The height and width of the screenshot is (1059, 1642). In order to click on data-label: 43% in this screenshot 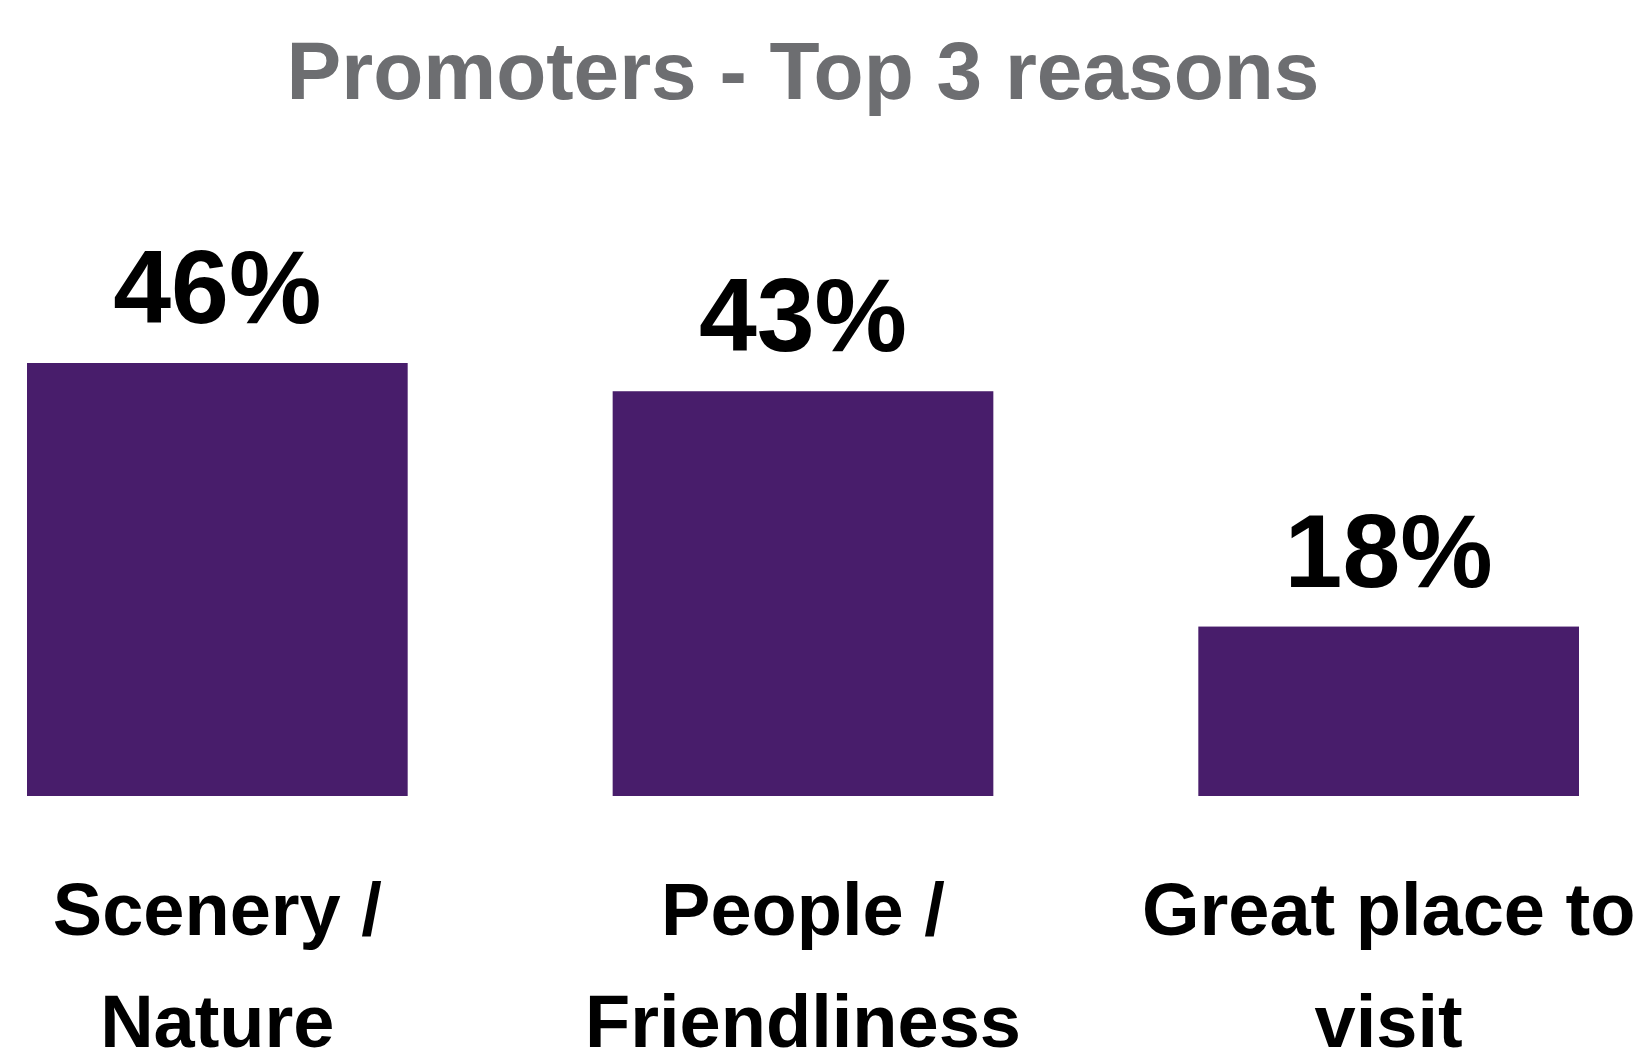, I will do `click(803, 315)`.